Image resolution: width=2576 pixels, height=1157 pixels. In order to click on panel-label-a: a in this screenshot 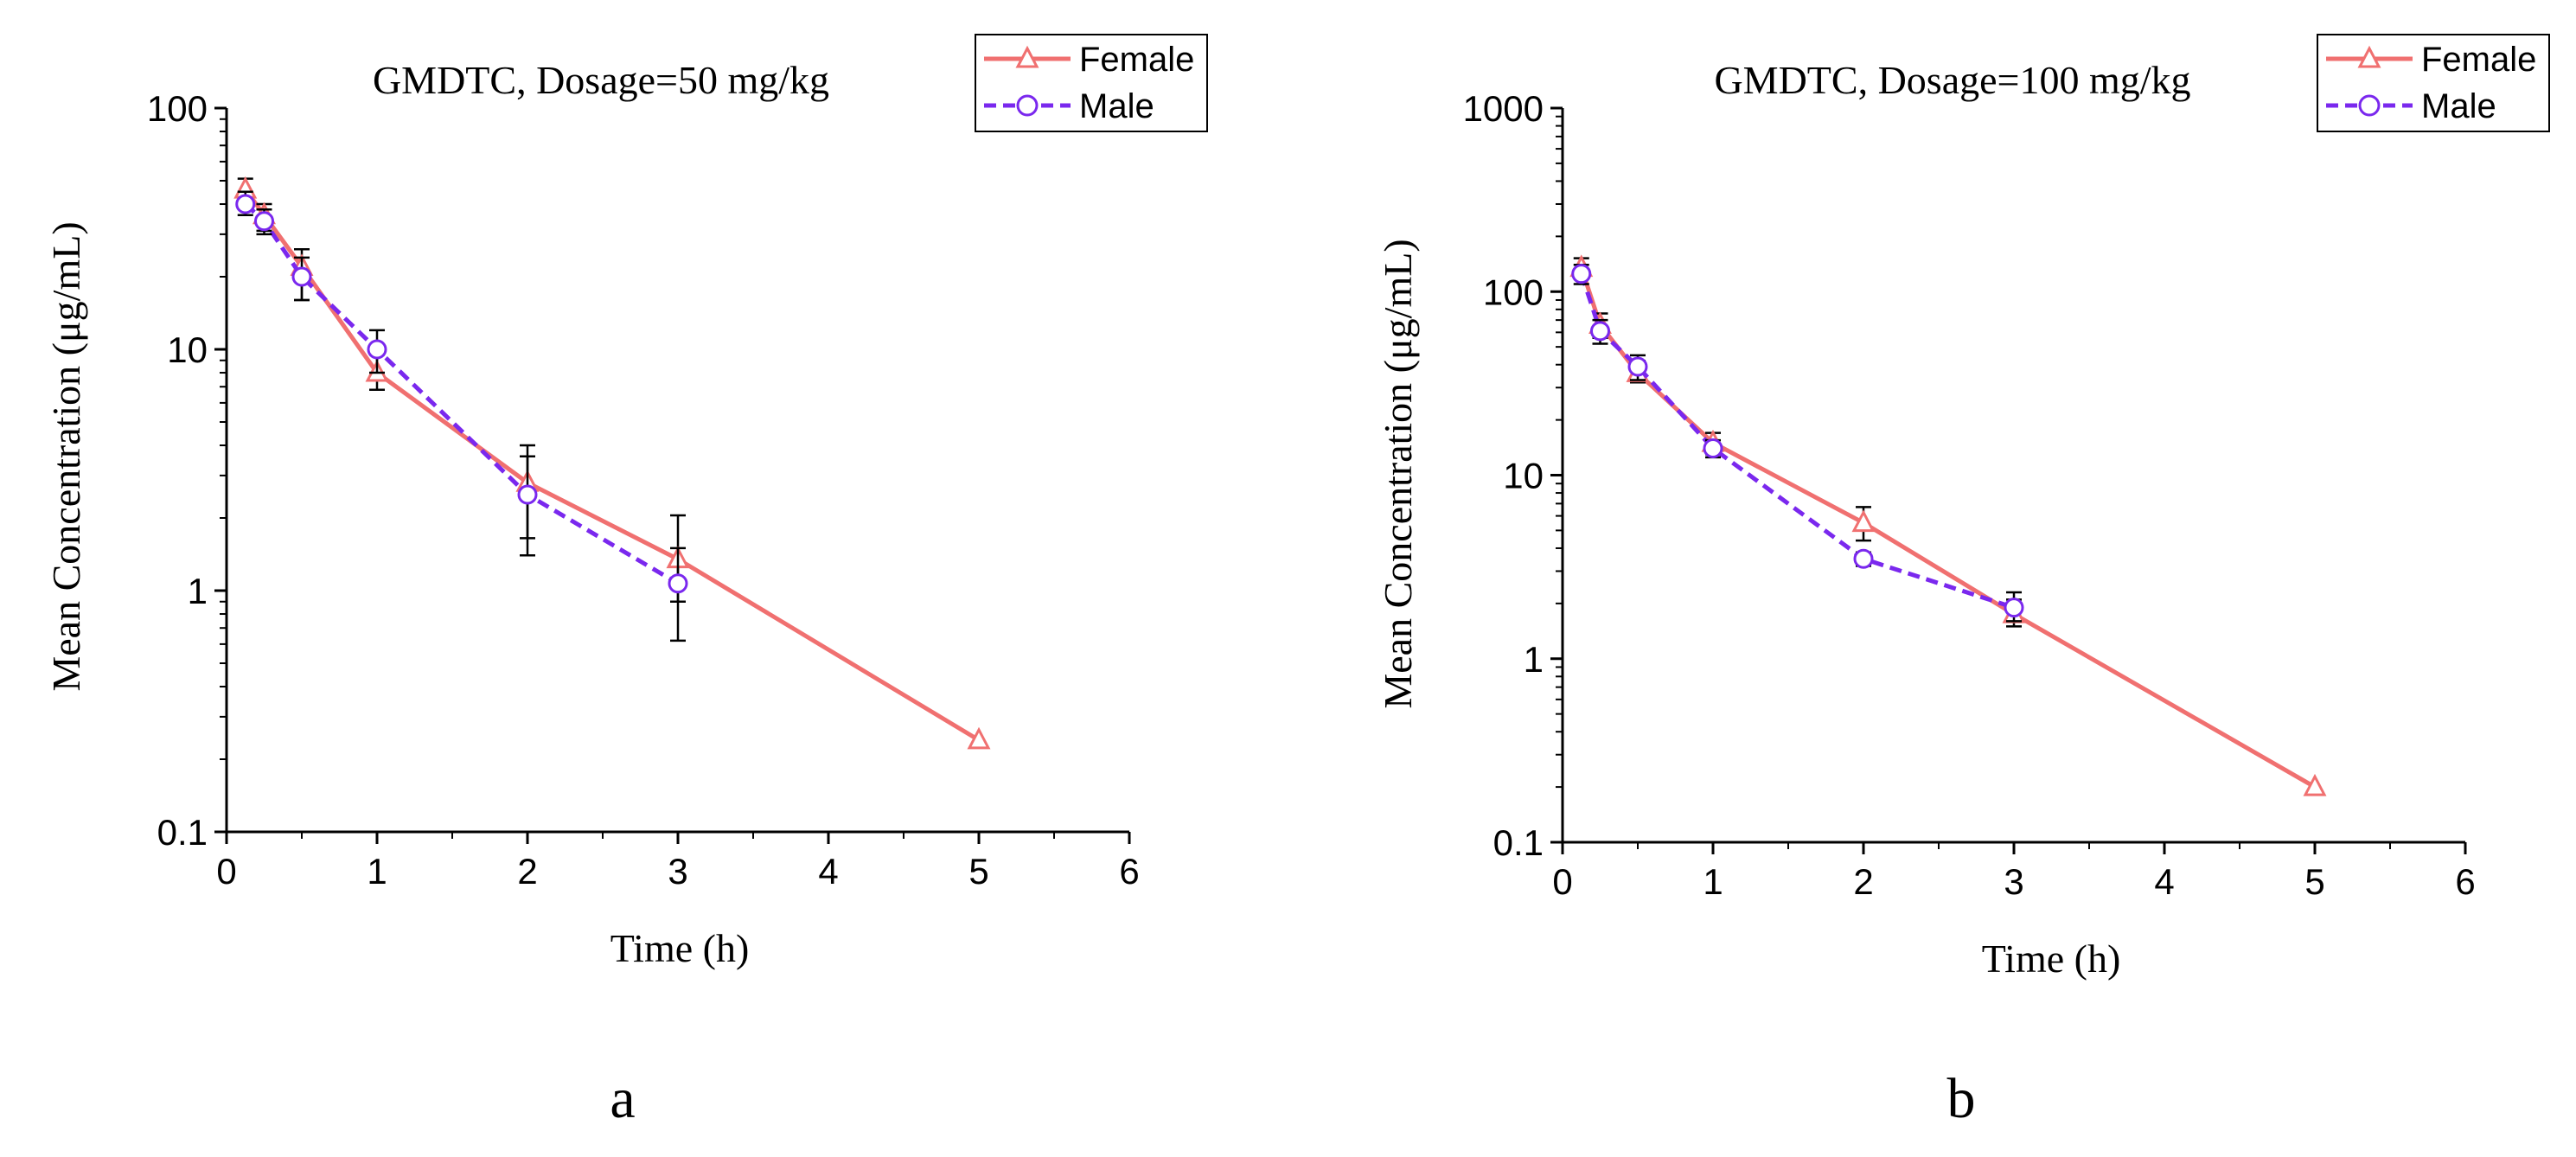, I will do `click(622, 1099)`.